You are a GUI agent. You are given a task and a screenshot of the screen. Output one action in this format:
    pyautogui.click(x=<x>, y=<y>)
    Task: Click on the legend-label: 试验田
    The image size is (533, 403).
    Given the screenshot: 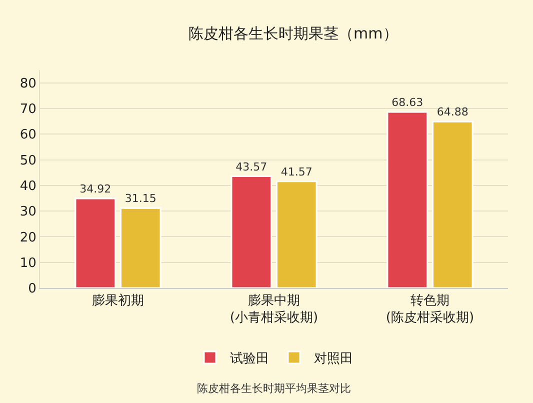 What is the action you would take?
    pyautogui.click(x=249, y=359)
    